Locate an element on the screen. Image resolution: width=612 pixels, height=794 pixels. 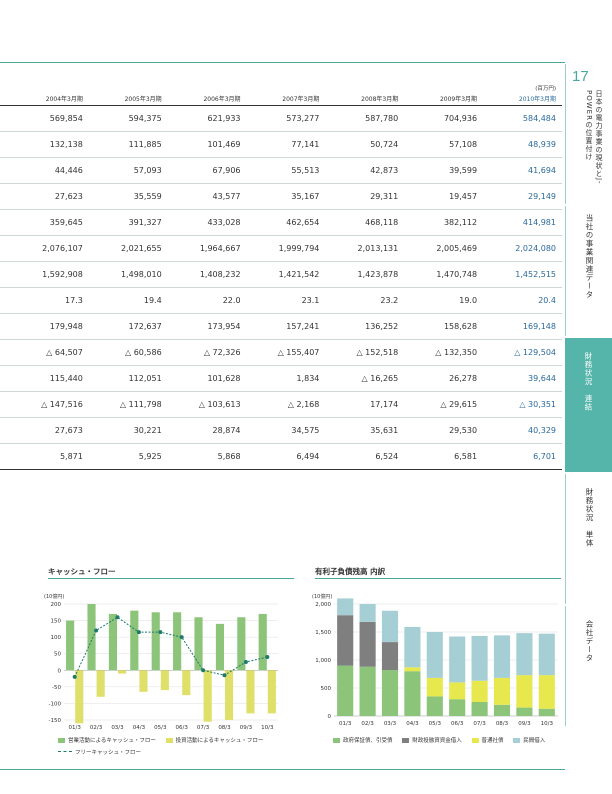
table-cell: △ 103,613 is located at coordinates (207, 404).